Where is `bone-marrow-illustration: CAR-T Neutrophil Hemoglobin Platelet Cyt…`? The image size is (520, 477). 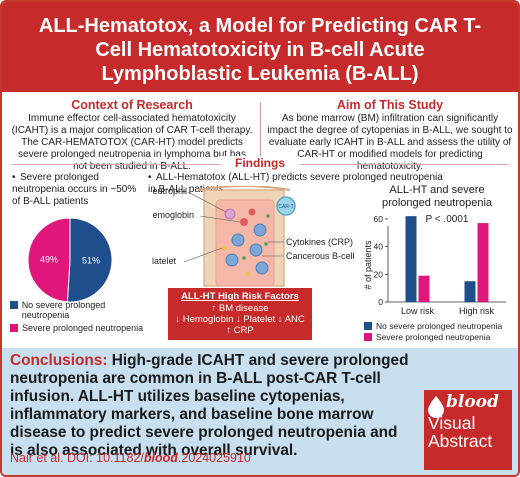
bone-marrow-illustration: CAR-T Neutrophil Hemoglobin Platelet Cyt… is located at coordinates (253, 236).